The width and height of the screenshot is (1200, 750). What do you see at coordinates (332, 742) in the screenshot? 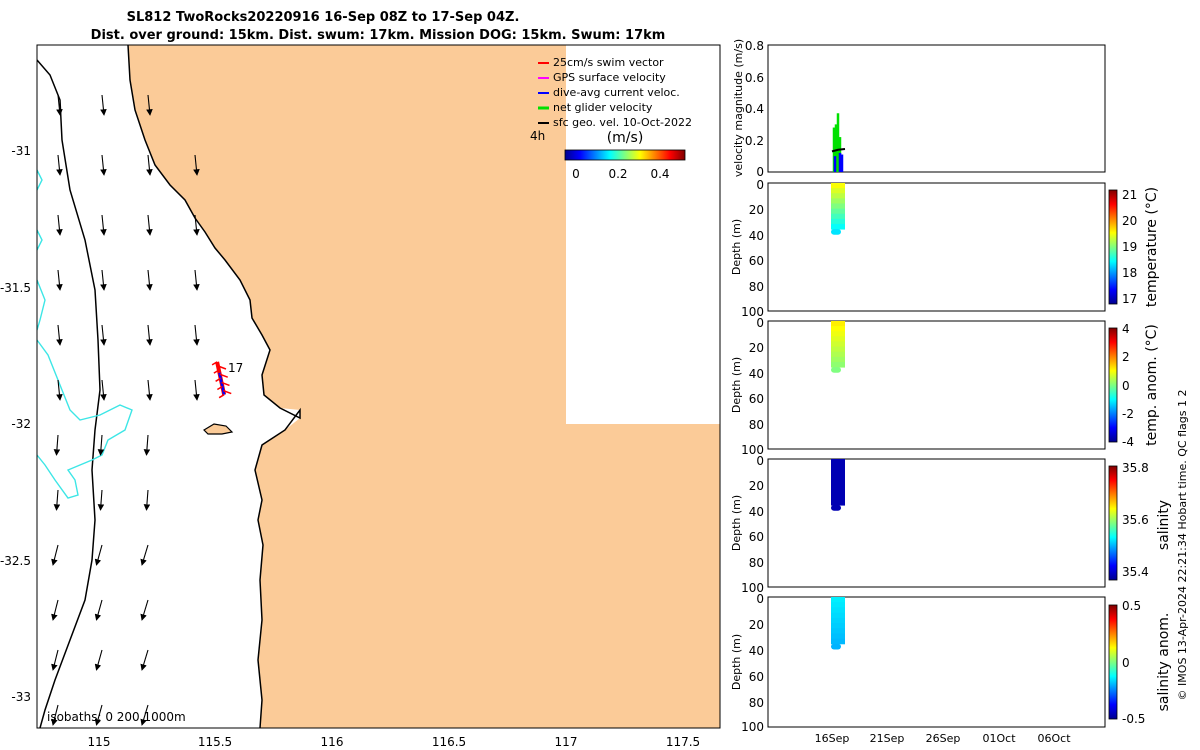
I see `map-xtick-2: 116` at bounding box center [332, 742].